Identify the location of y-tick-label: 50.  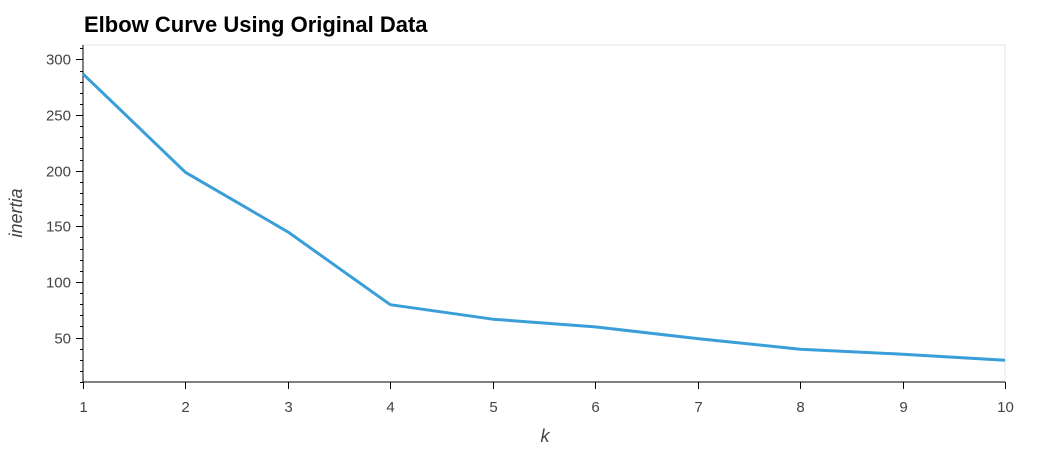
(62, 339).